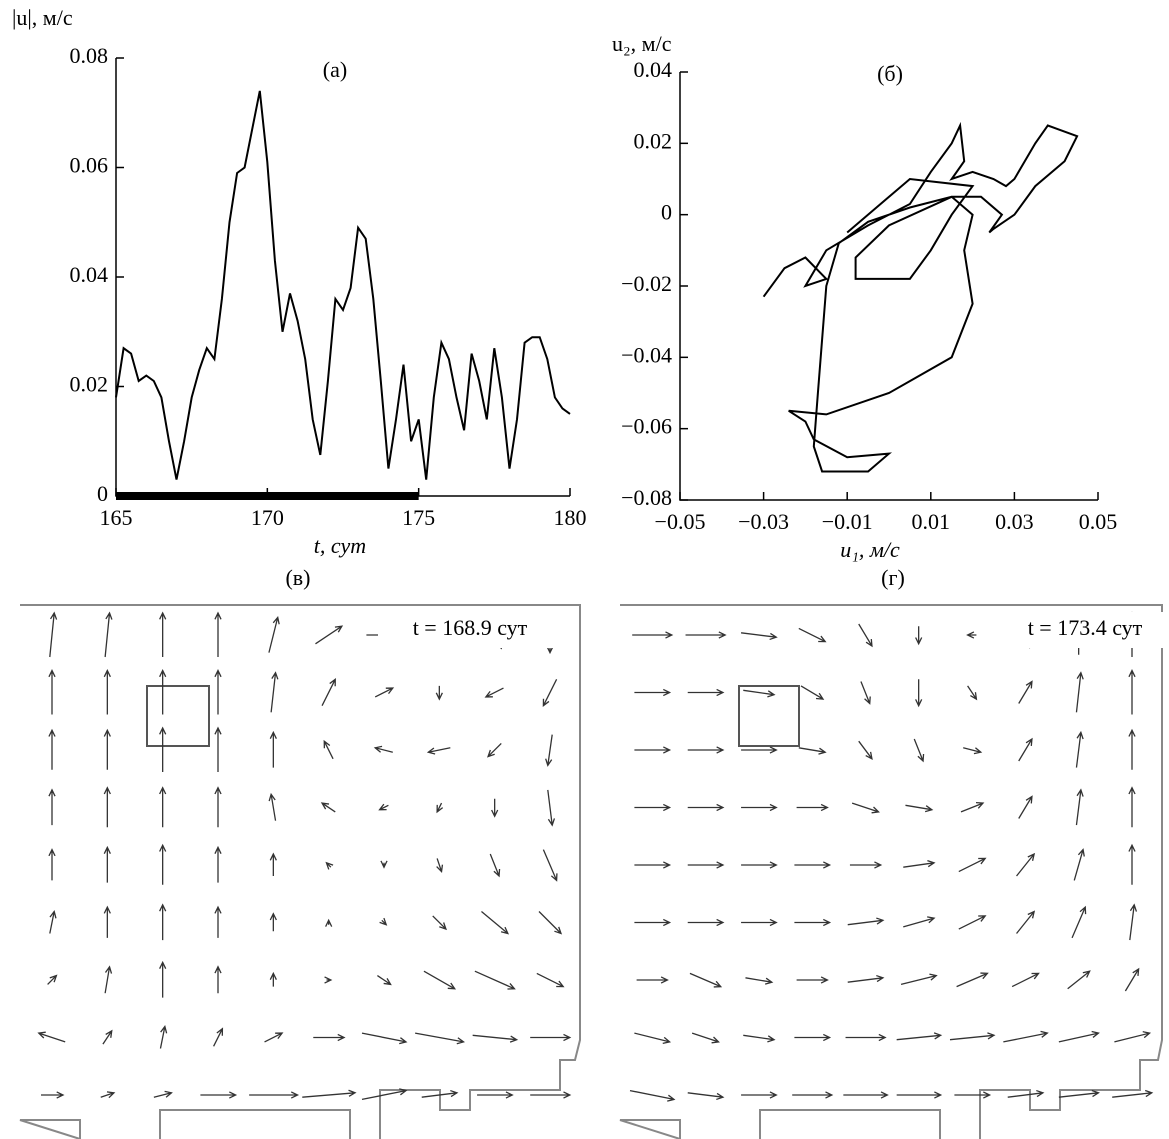 This screenshot has width=1169, height=1139. What do you see at coordinates (116, 517) in the screenshot?
I see `x-tick-label: 165` at bounding box center [116, 517].